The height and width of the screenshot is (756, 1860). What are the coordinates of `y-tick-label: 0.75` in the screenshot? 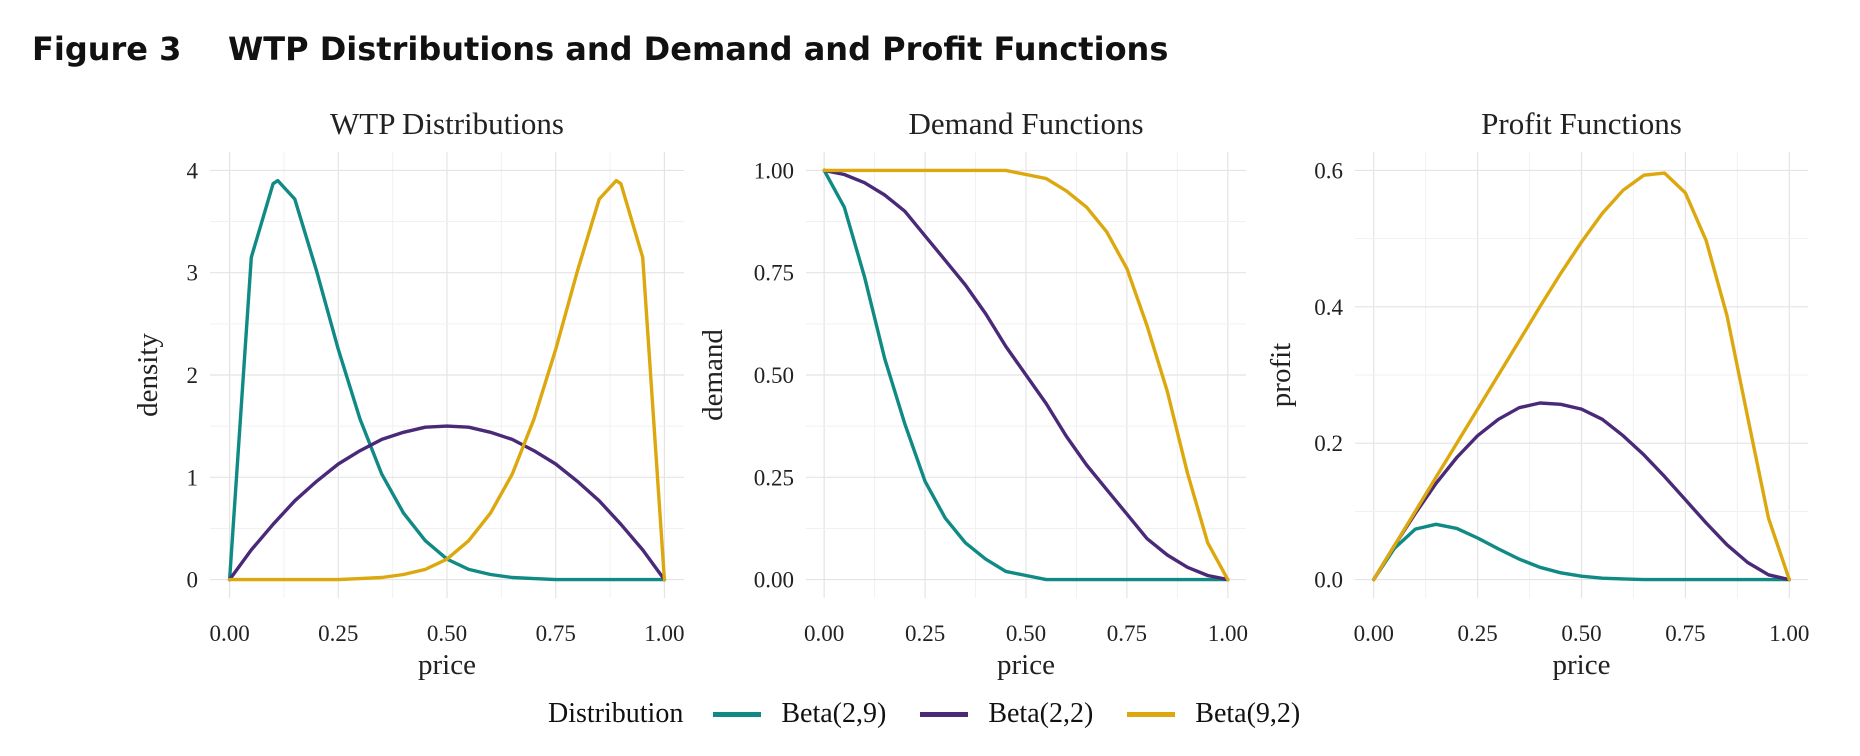 It's located at (774, 273).